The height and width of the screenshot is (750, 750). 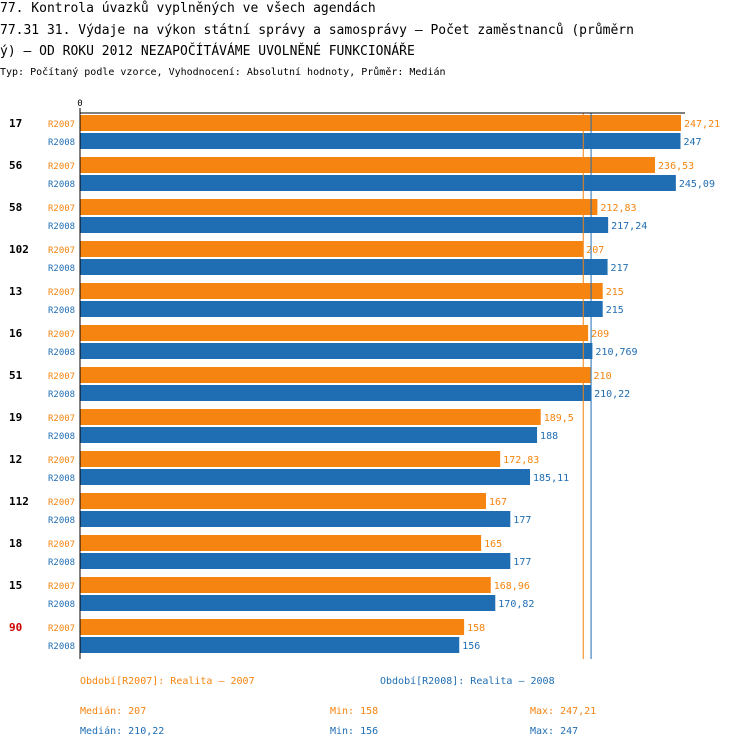 What do you see at coordinates (551, 478) in the screenshot?
I see `value-label-12-r2008: 185,11` at bounding box center [551, 478].